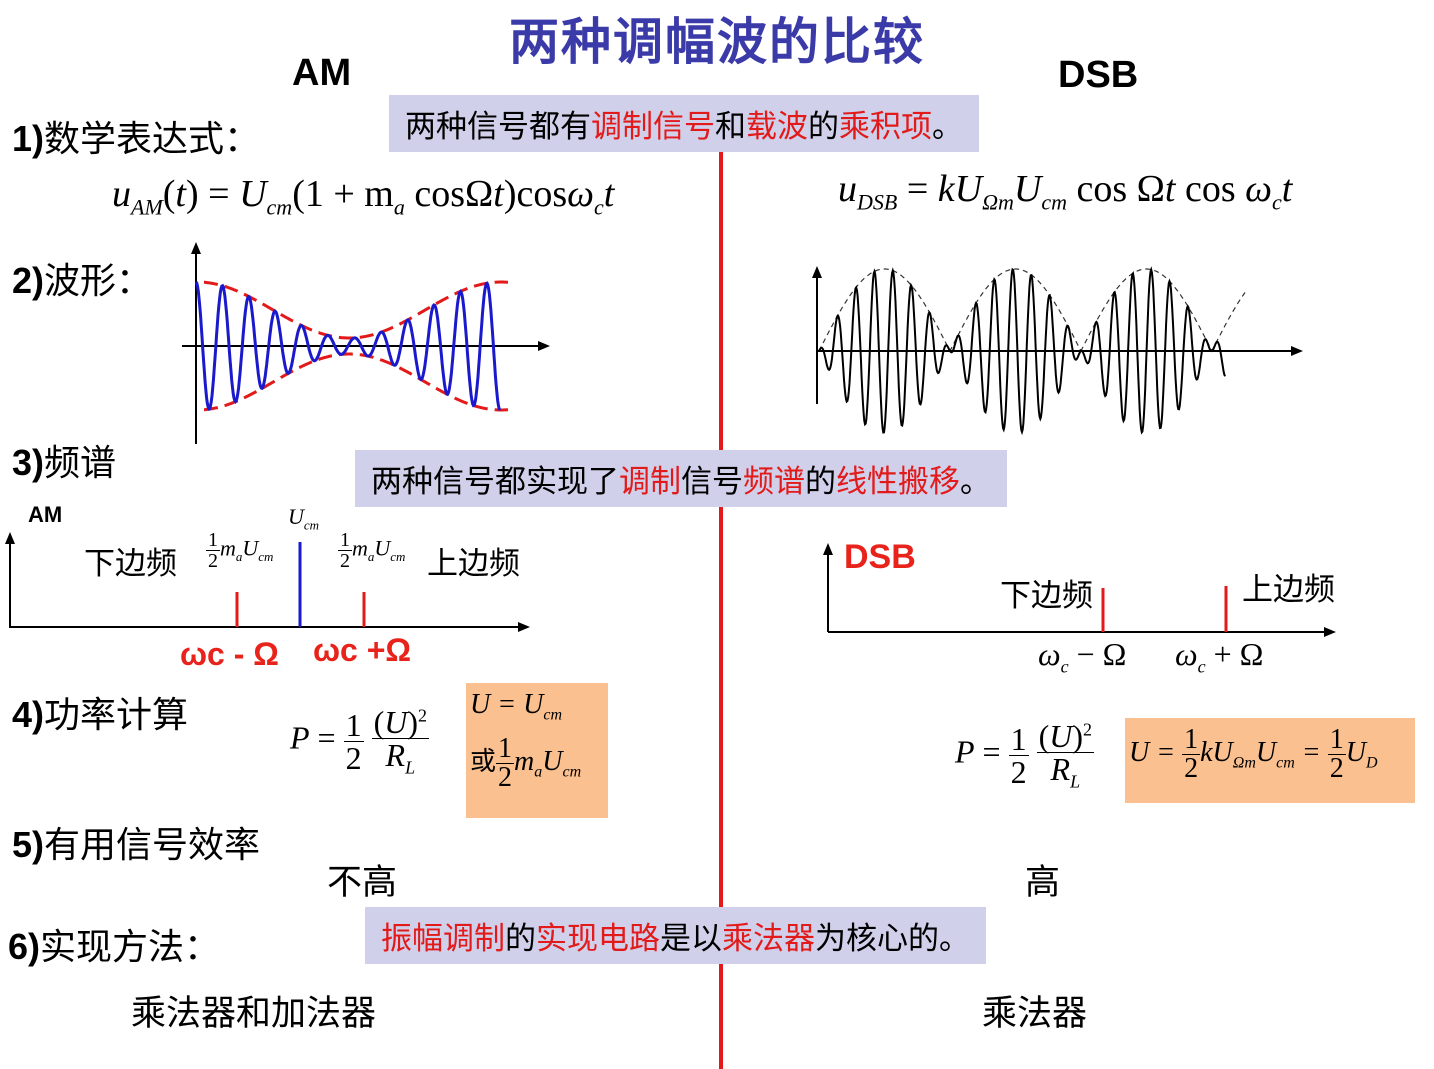 The image size is (1434, 1069). I want to click on dsb-spectrum-label: DSB, so click(880, 557).